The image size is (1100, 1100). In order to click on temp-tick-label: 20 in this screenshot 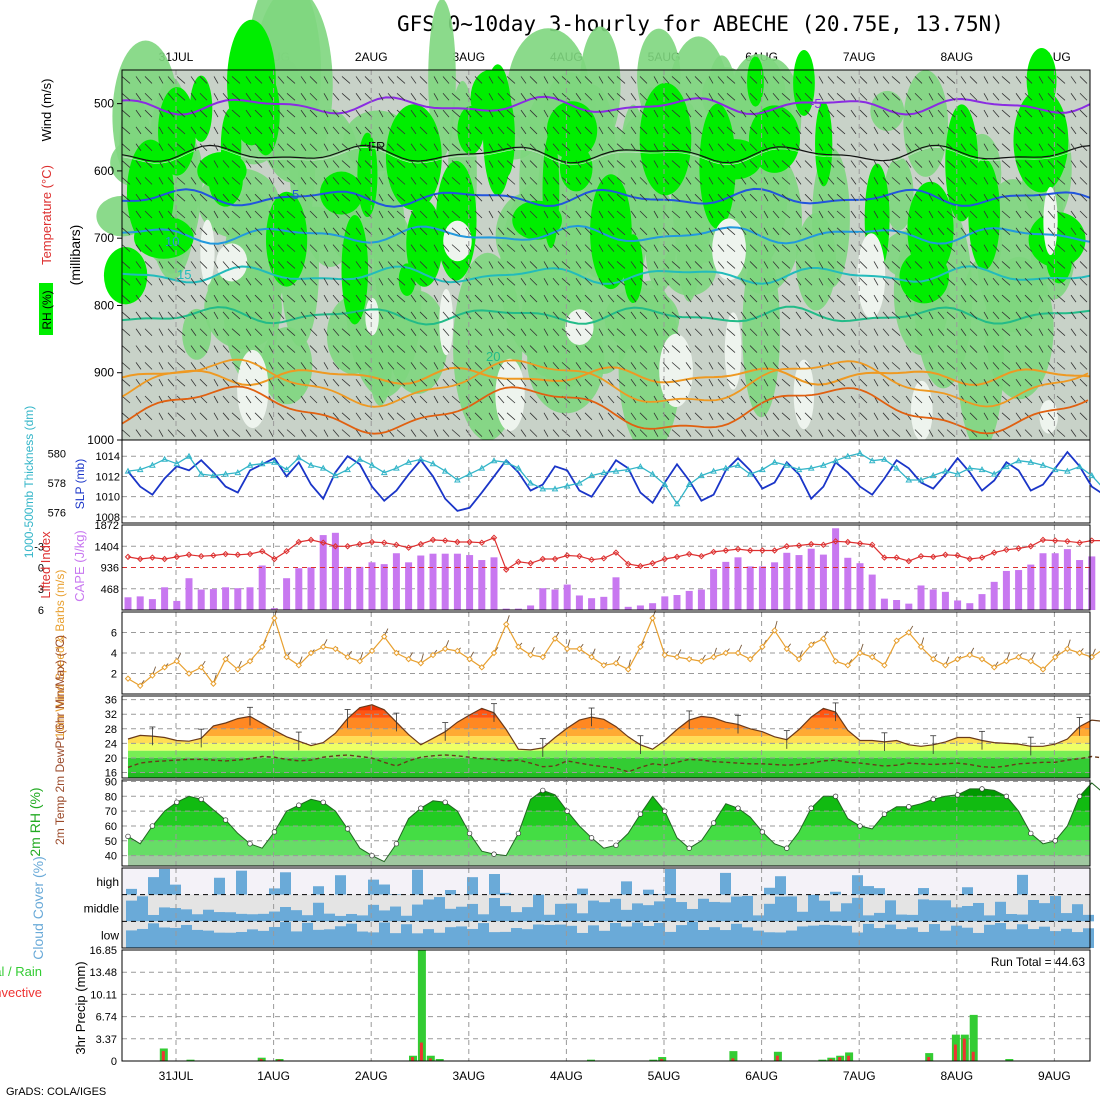, I will do `click(111, 759)`.